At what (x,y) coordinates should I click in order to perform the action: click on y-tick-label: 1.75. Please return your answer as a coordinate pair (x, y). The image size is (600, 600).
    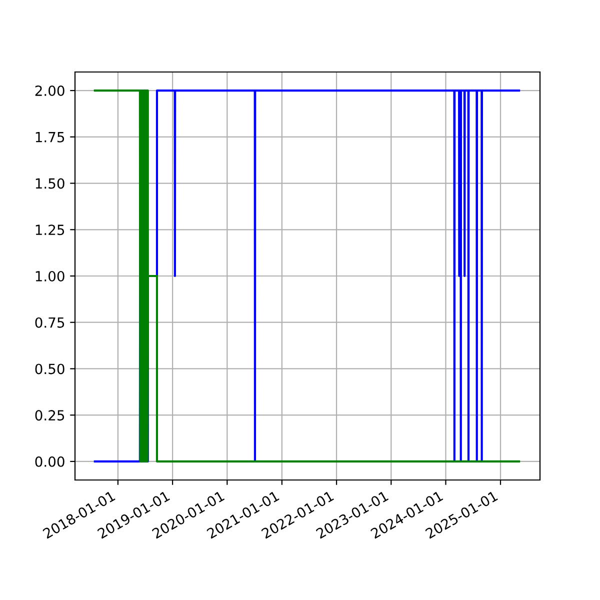
    Looking at the image, I should click on (50, 137).